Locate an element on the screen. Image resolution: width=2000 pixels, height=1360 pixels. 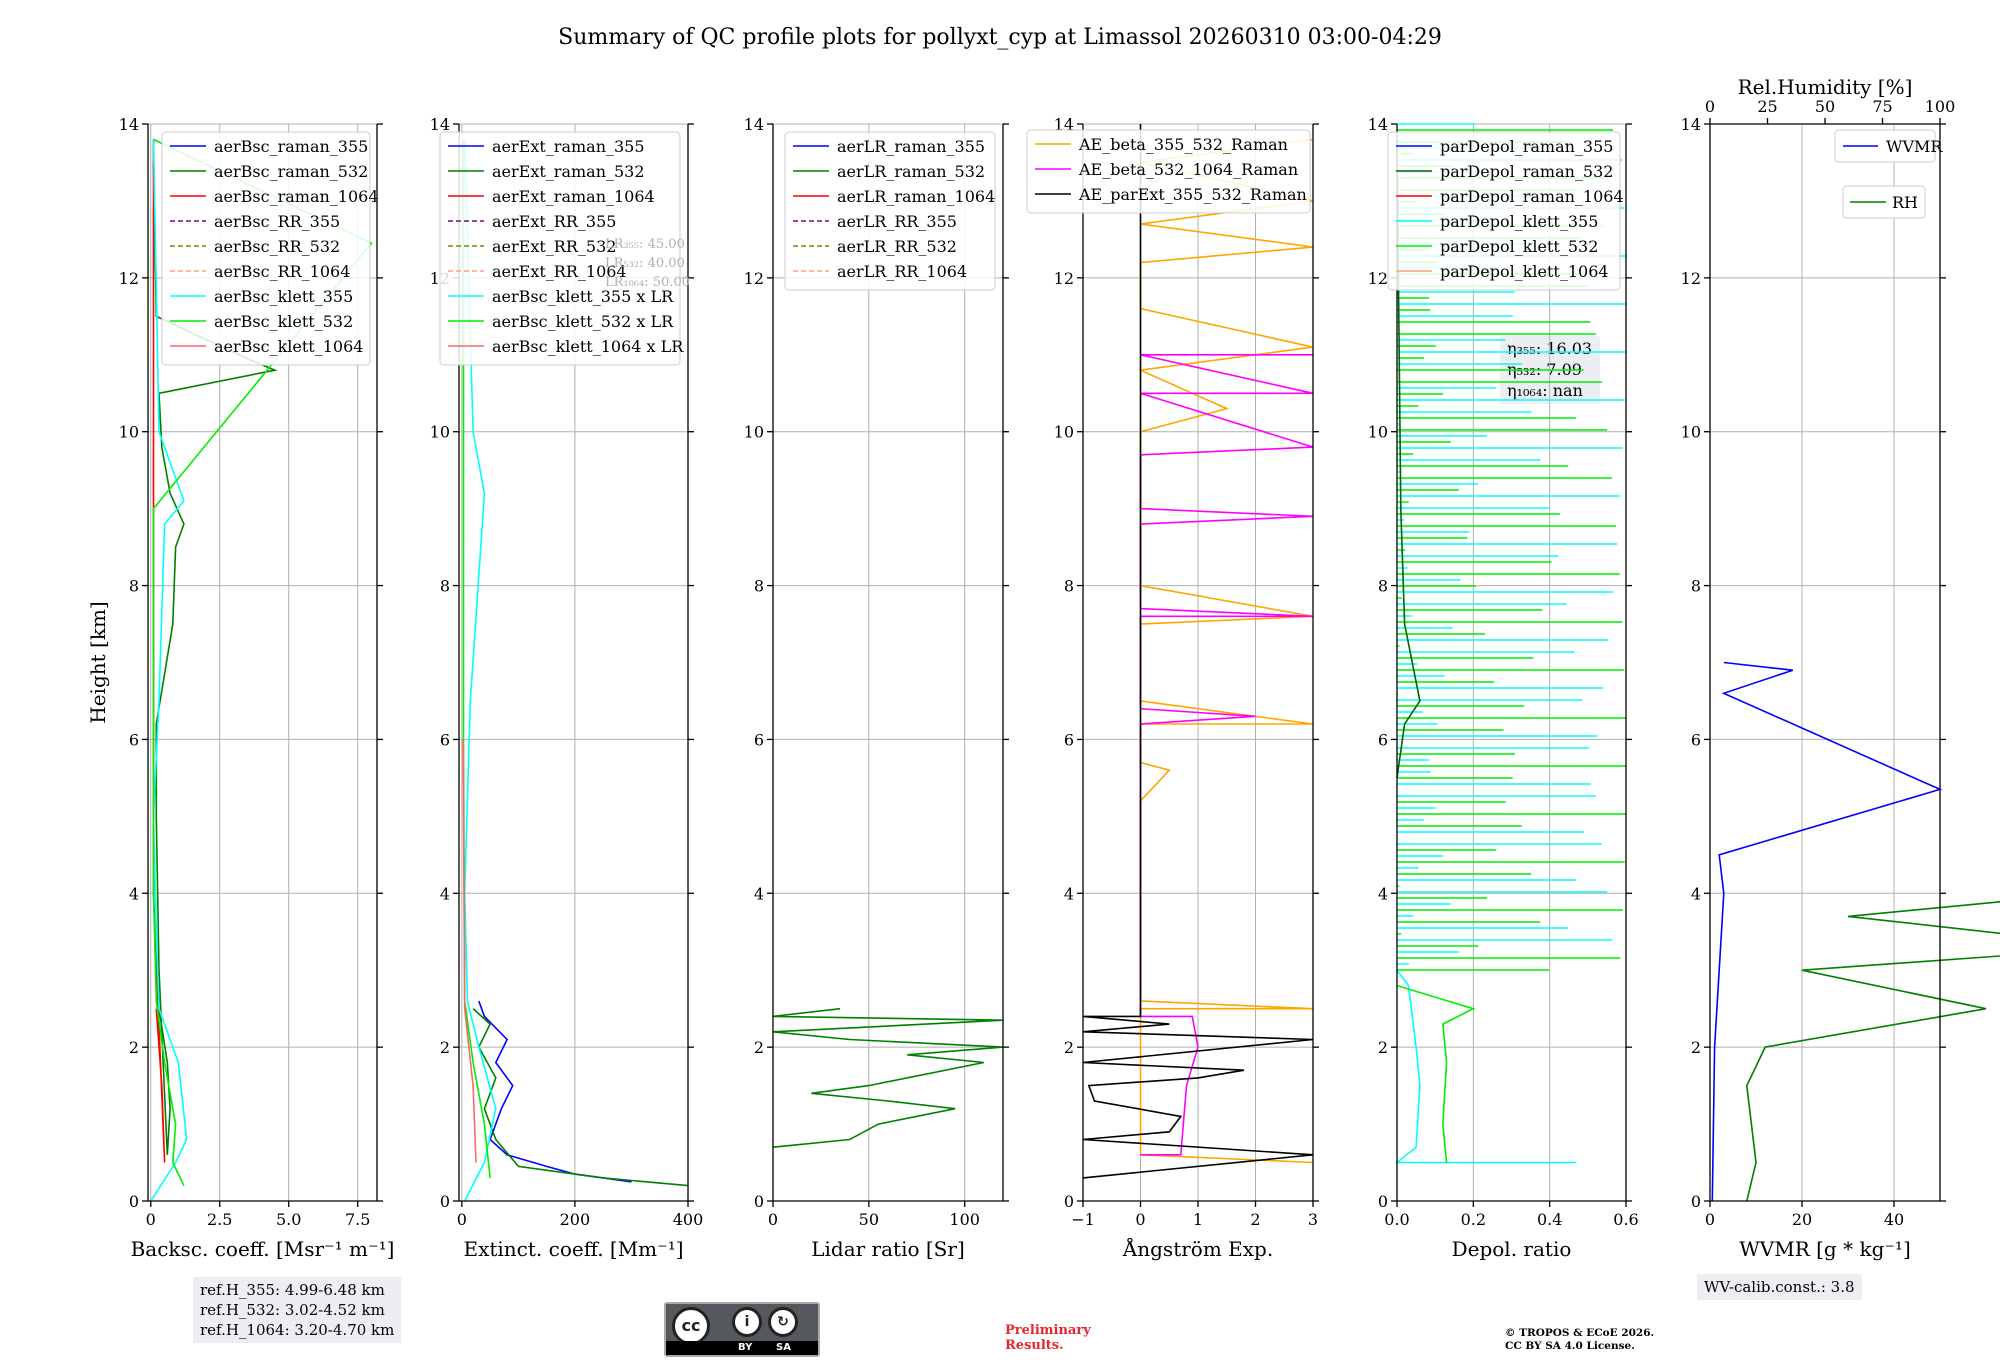
legend-label: aerBsc_raman_355 is located at coordinates (291, 146).